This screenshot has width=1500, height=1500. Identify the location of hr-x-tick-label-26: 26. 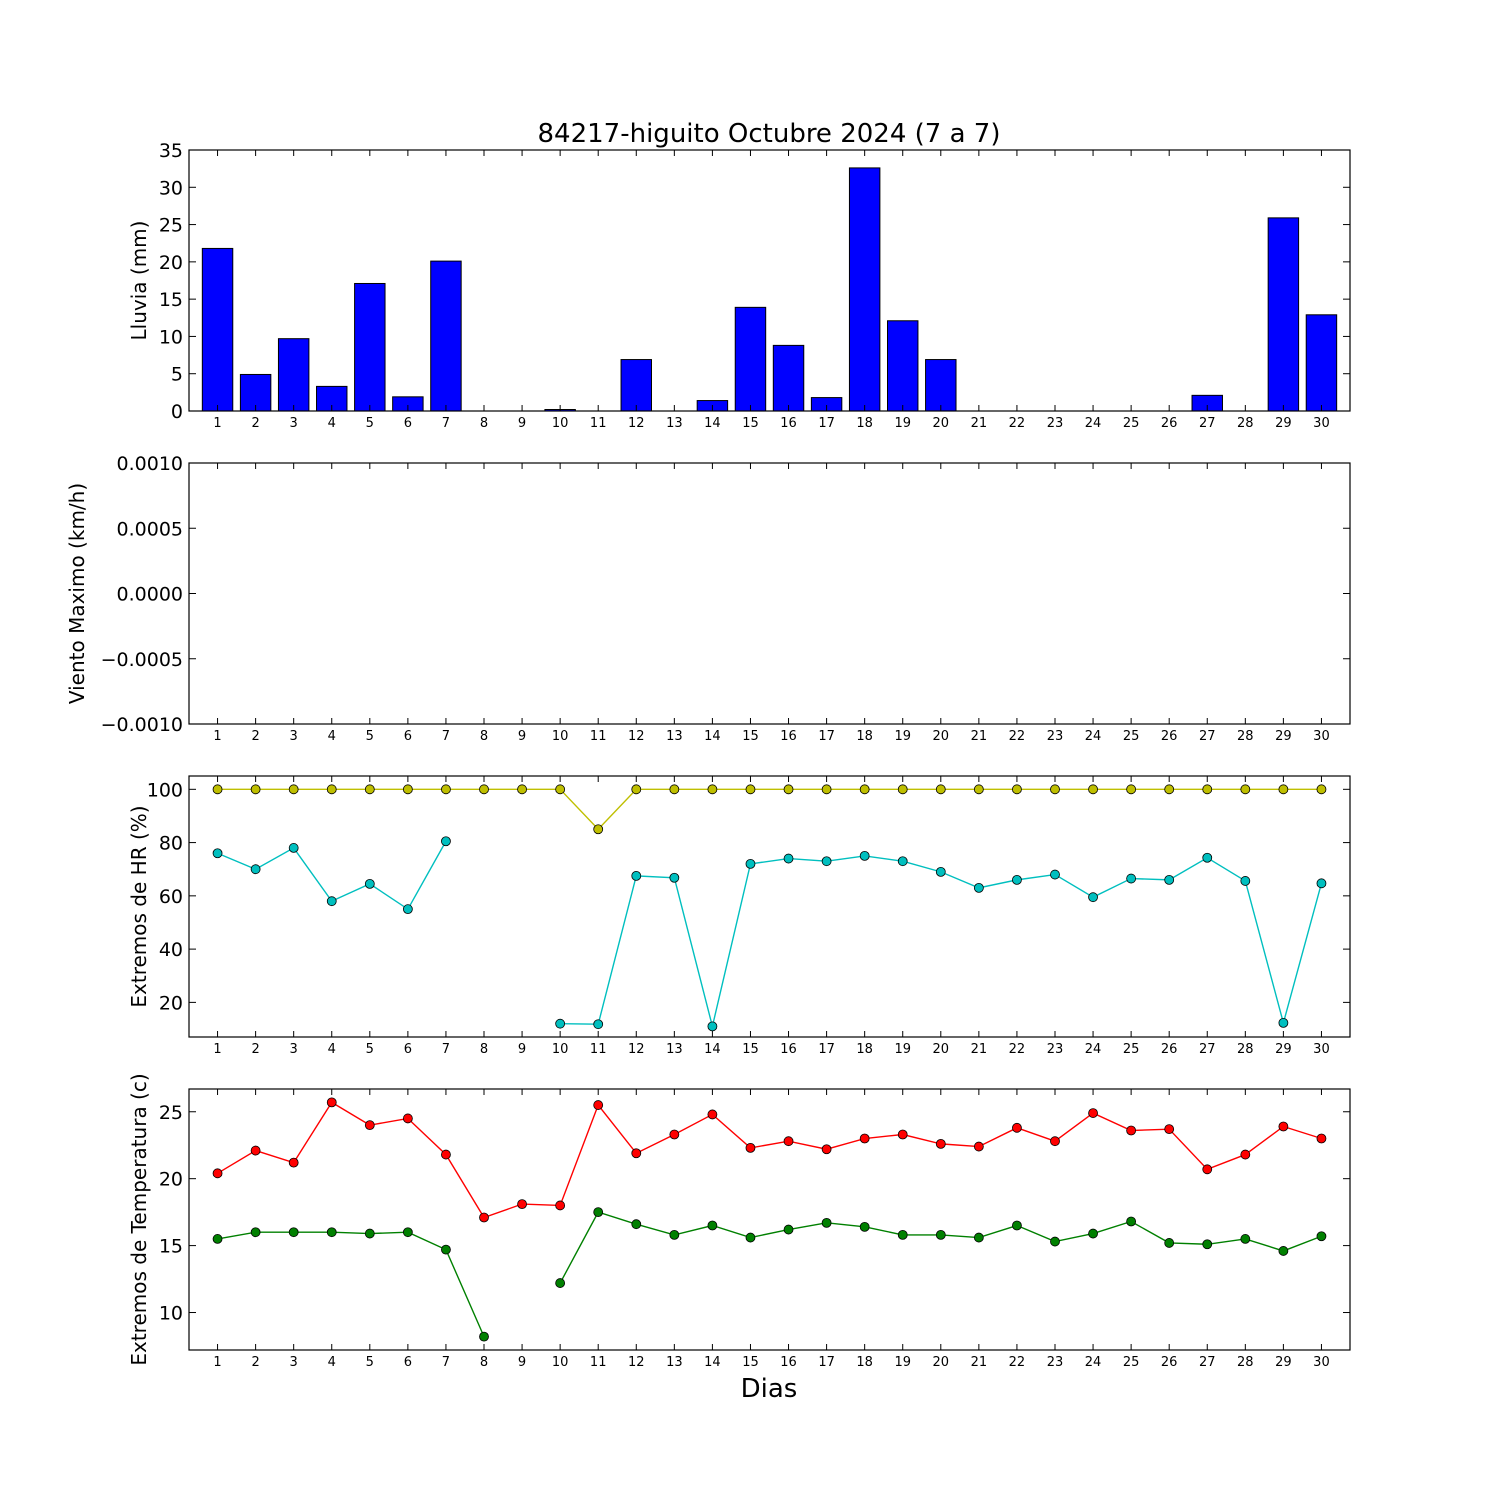
(1169, 1049).